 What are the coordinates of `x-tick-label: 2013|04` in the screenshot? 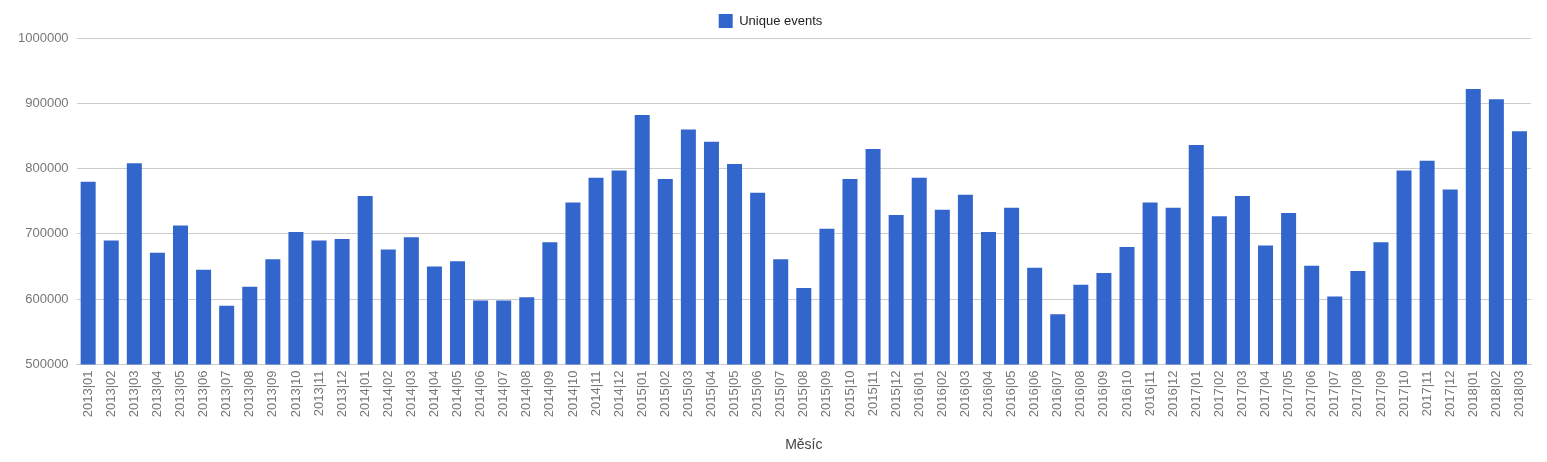 It's located at (156, 394).